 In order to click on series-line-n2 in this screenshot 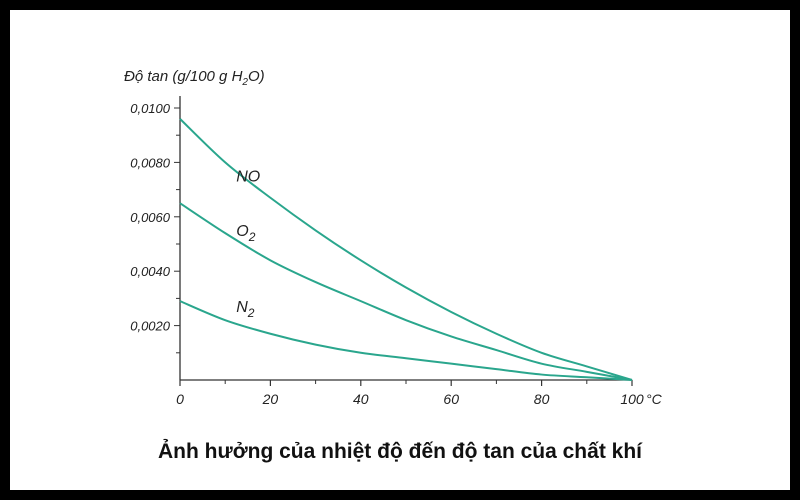, I will do `click(406, 340)`.